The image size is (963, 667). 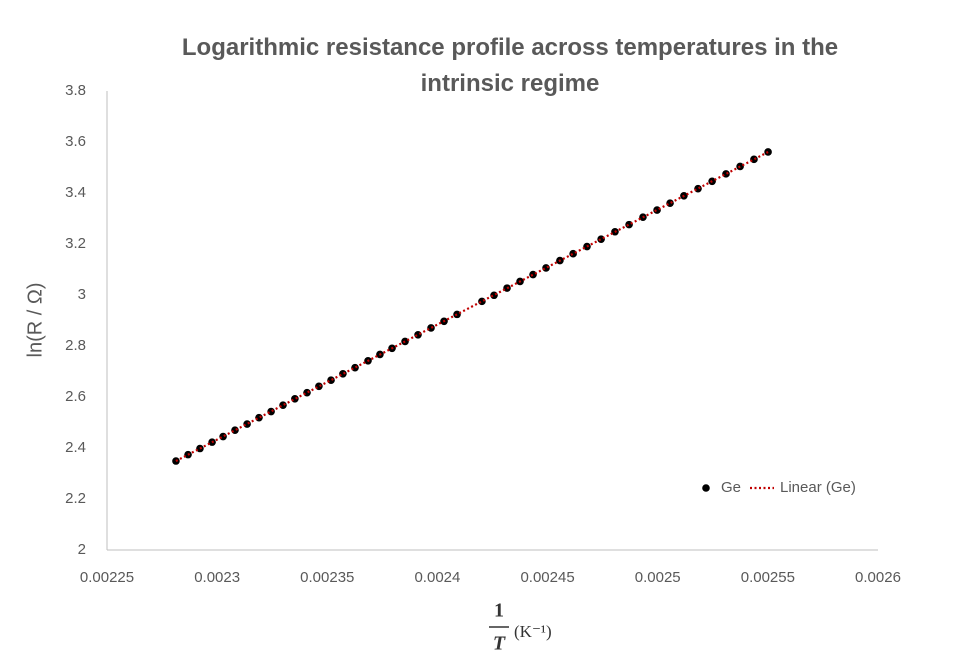 What do you see at coordinates (75, 345) in the screenshot?
I see `y-tick-label: 2.8` at bounding box center [75, 345].